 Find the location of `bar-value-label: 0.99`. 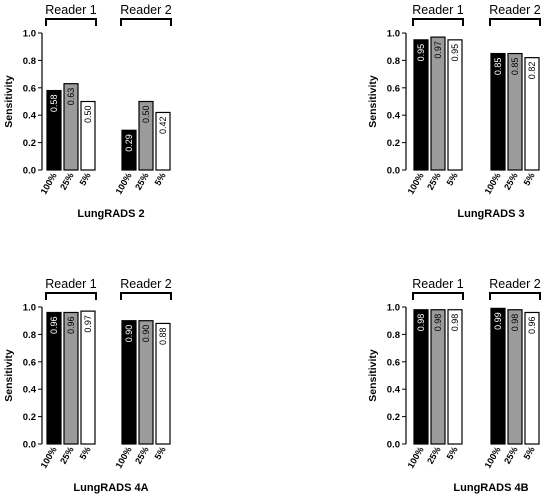

bar-value-label: 0.99 is located at coordinates (498, 321).